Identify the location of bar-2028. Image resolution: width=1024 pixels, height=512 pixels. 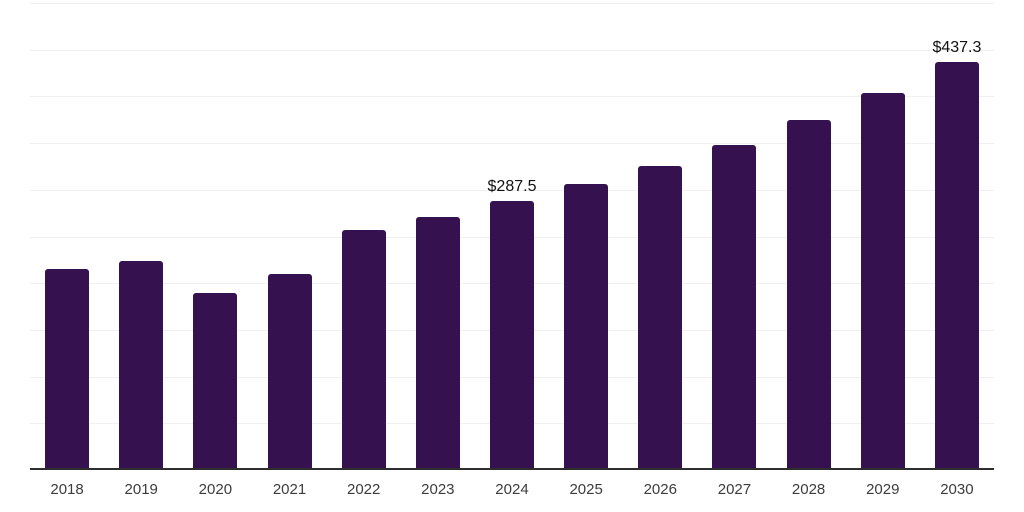
(808, 294).